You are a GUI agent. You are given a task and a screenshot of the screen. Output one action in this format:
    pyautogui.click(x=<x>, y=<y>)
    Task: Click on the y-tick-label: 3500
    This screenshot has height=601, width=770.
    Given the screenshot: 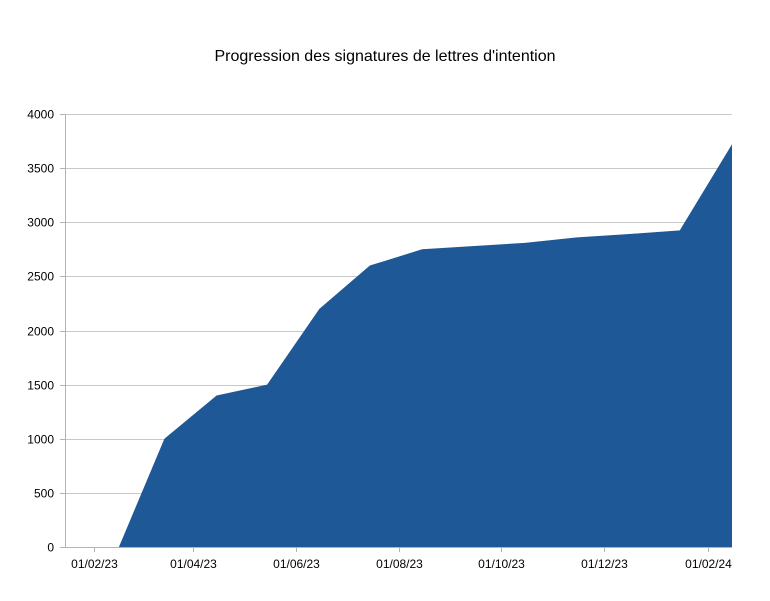 What is the action you would take?
    pyautogui.click(x=40, y=169)
    